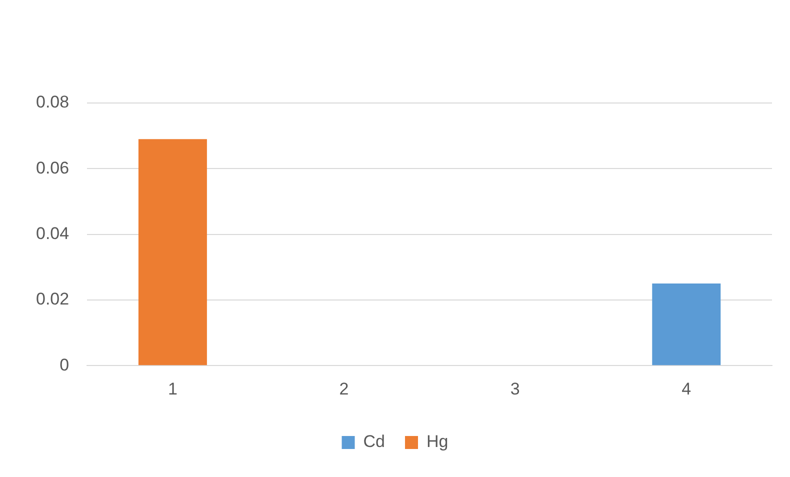 Image resolution: width=790 pixels, height=477 pixels. Describe the element at coordinates (687, 388) in the screenshot. I see `x-tick-label: 4` at that location.